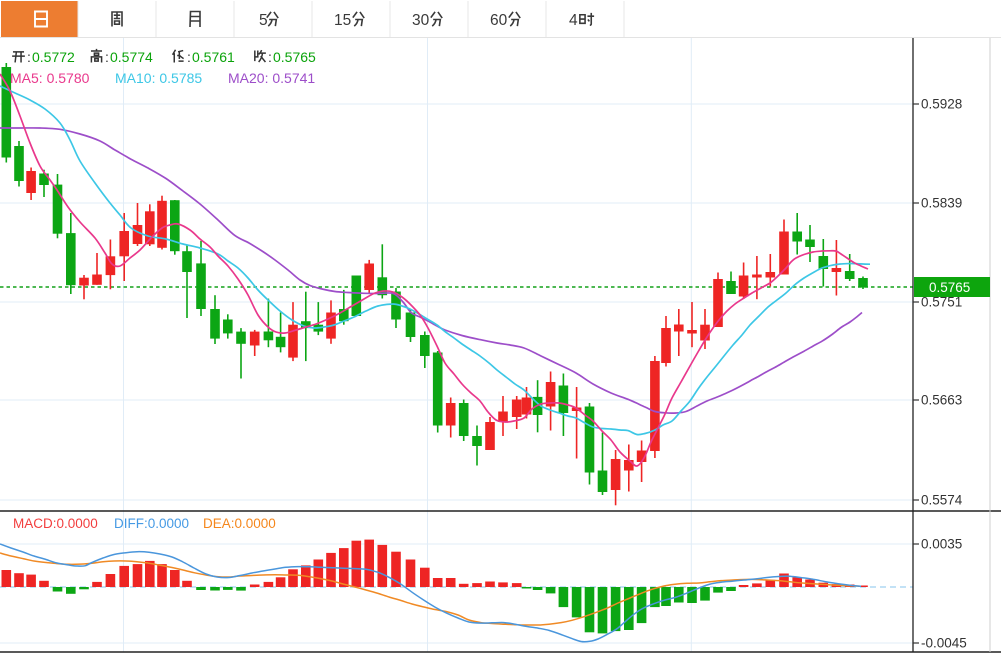  I want to click on svg-text: MA20: 0.5741, so click(271, 78).